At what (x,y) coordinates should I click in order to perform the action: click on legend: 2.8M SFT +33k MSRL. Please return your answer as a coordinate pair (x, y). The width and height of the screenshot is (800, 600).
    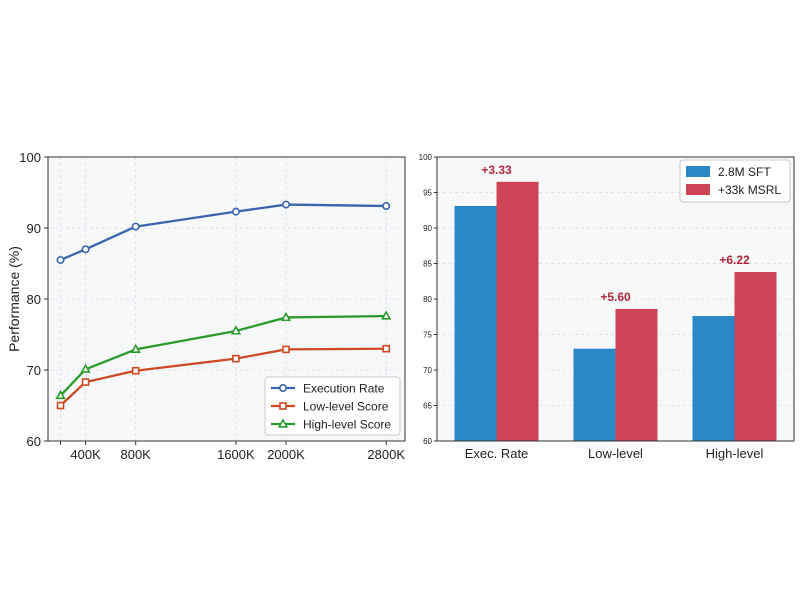
    Looking at the image, I should click on (735, 181).